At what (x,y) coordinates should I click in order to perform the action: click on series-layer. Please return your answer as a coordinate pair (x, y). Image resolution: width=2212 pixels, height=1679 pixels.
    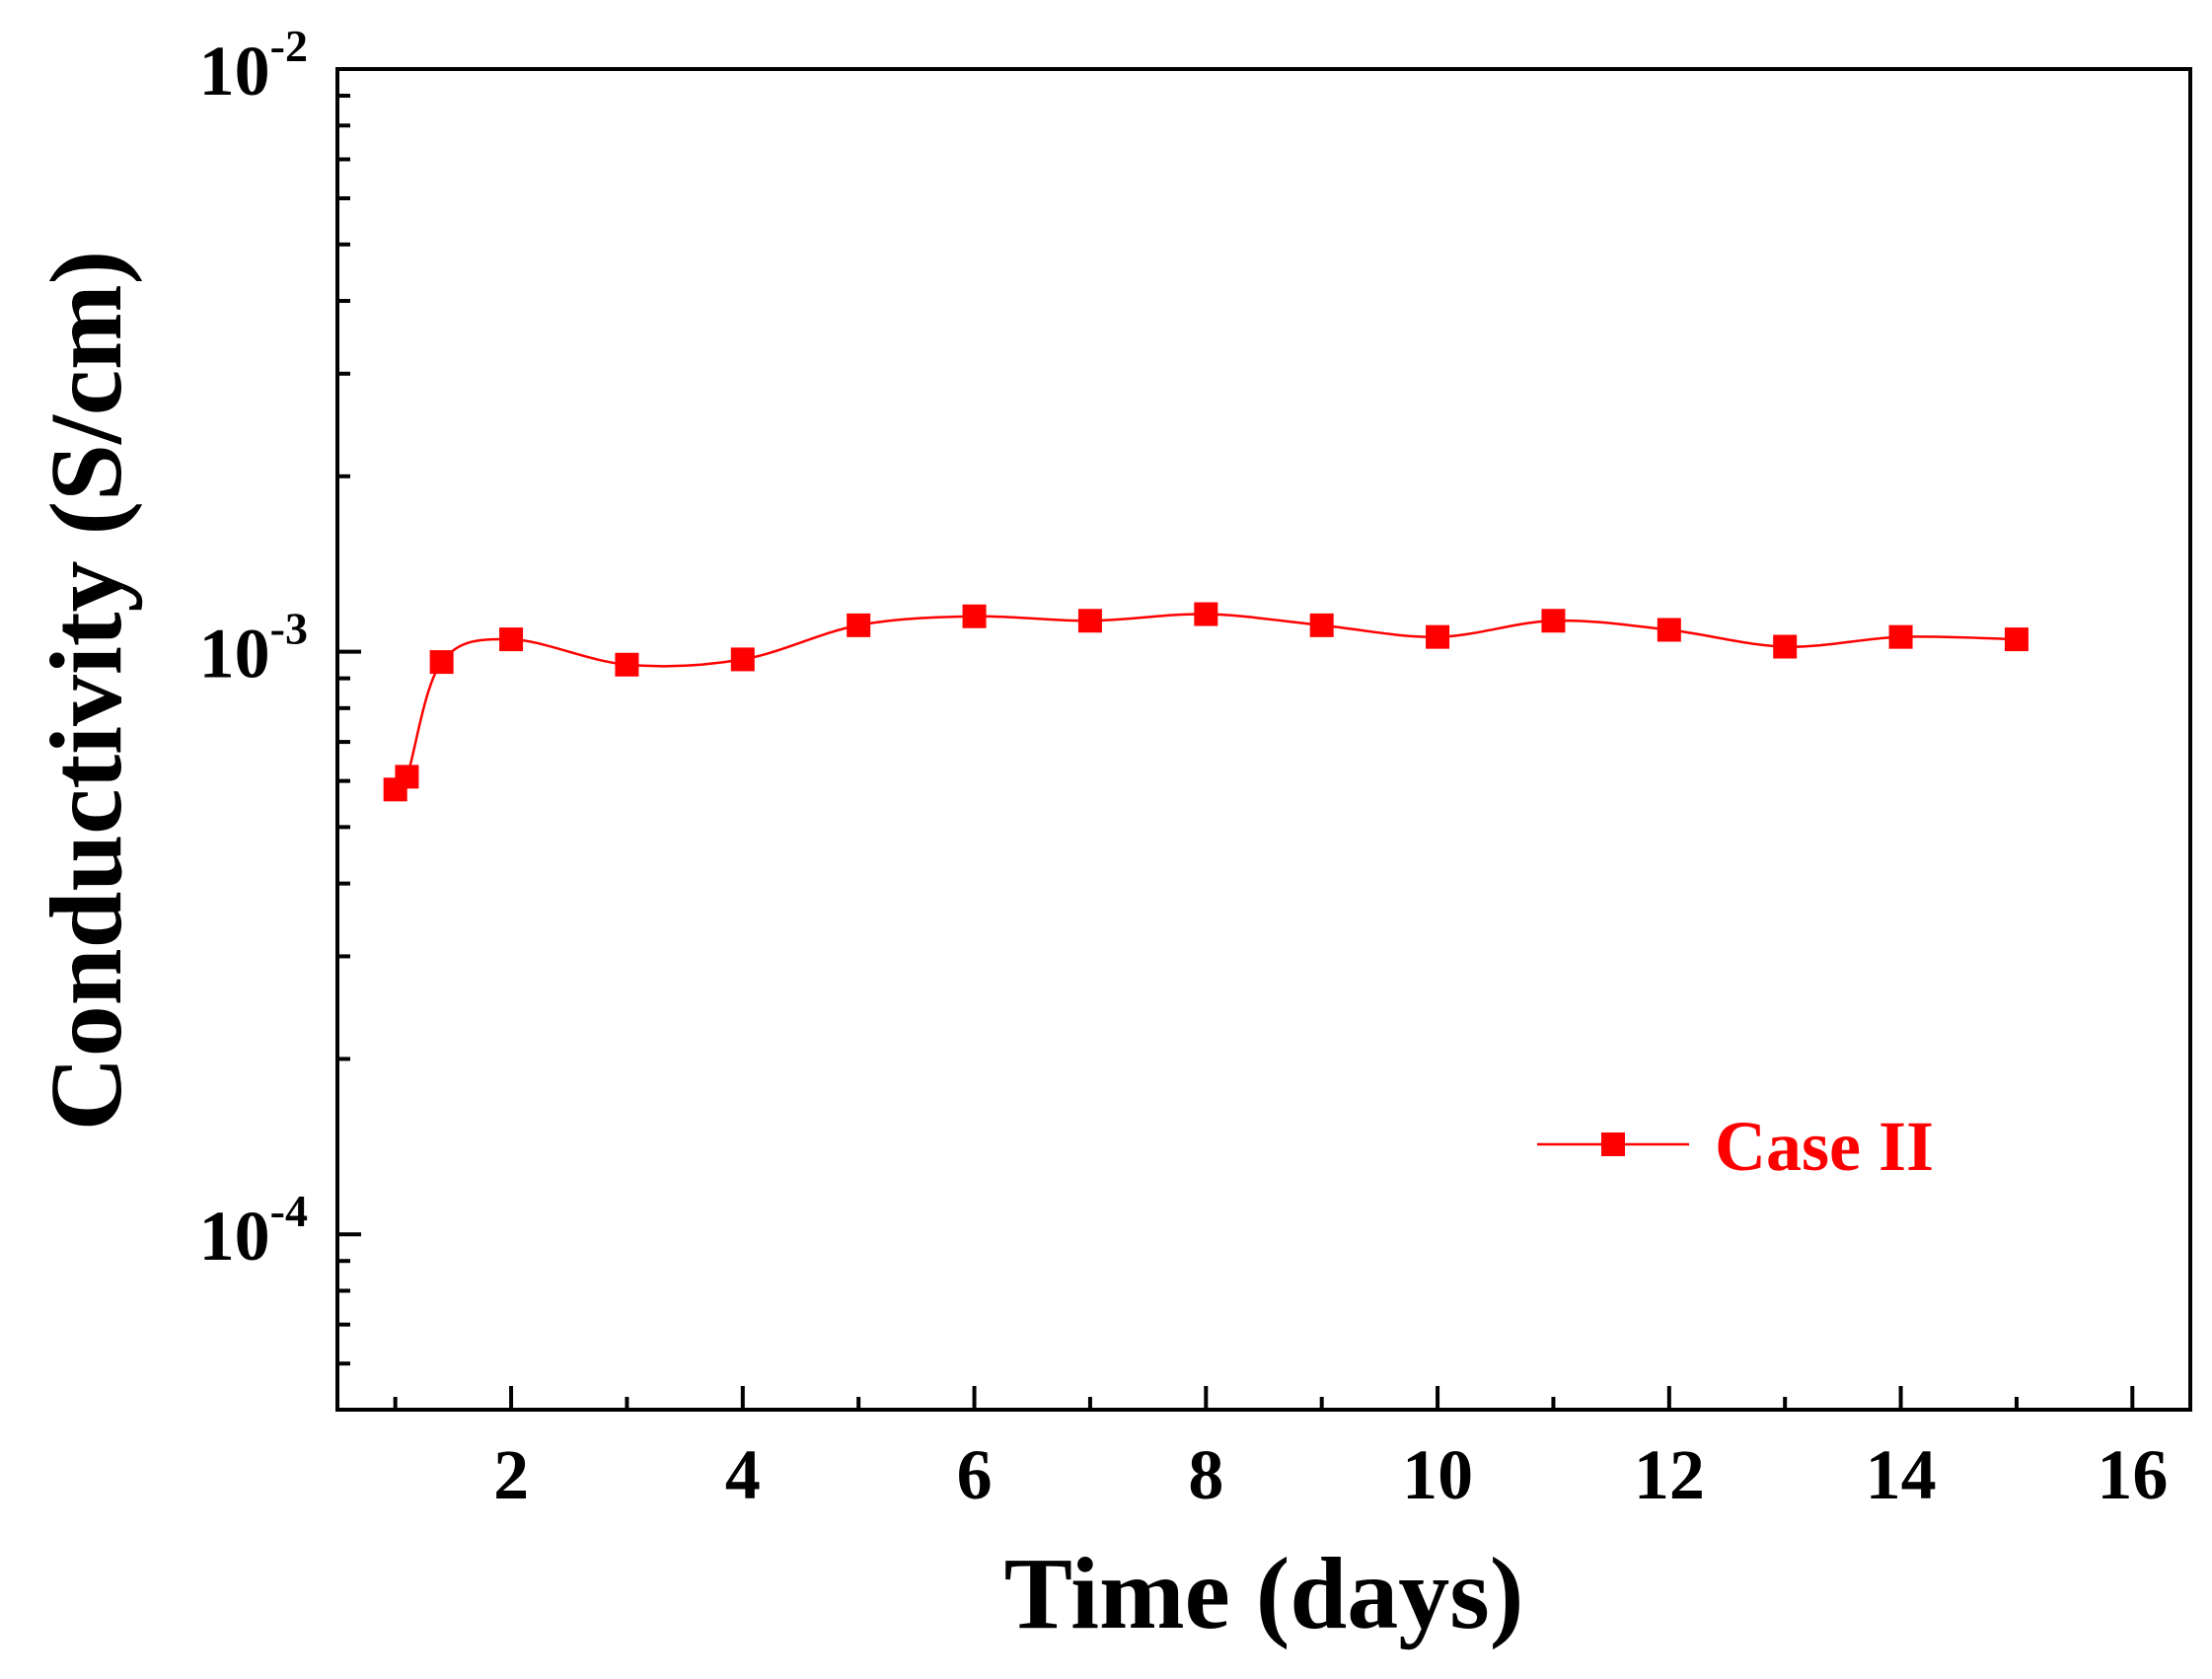
    Looking at the image, I should click on (1205, 702).